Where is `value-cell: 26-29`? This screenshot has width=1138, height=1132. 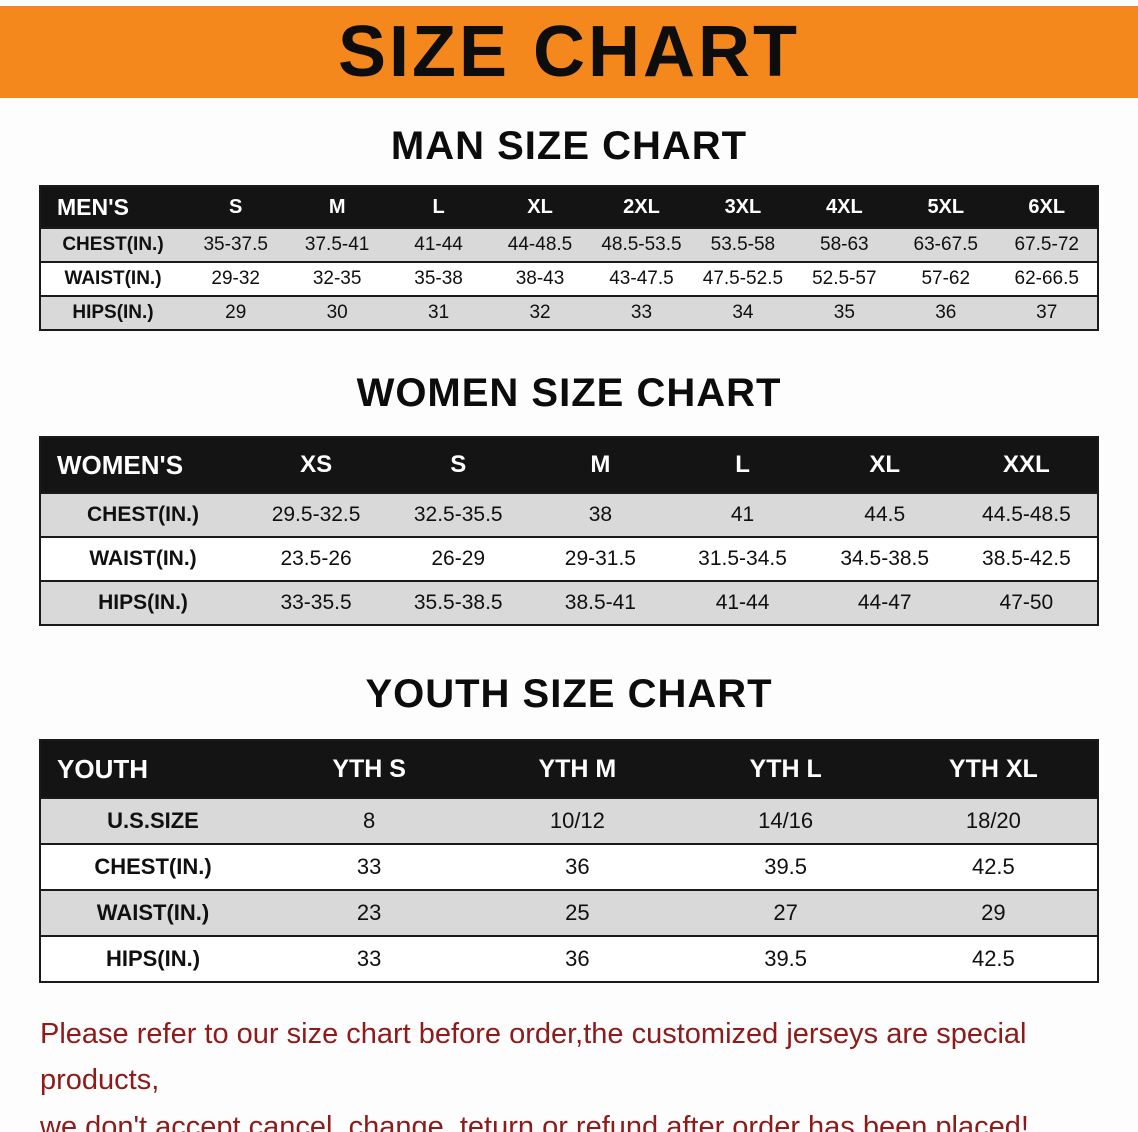
value-cell: 26-29 is located at coordinates (458, 559).